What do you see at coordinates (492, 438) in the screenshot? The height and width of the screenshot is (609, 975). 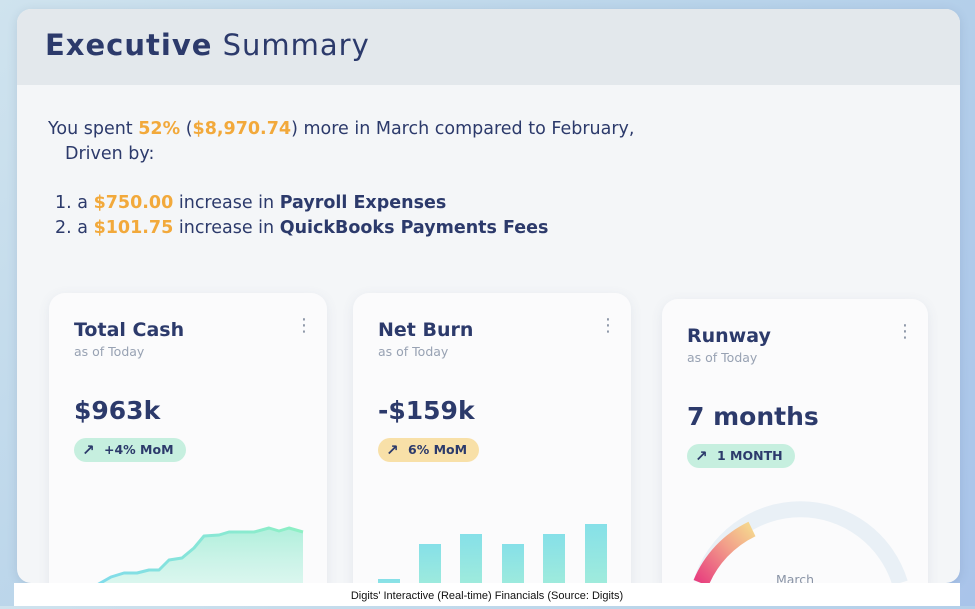 I see `net-burn-card: Net Burn as of Today ⋮ -$159k ↗ 6% MoM` at bounding box center [492, 438].